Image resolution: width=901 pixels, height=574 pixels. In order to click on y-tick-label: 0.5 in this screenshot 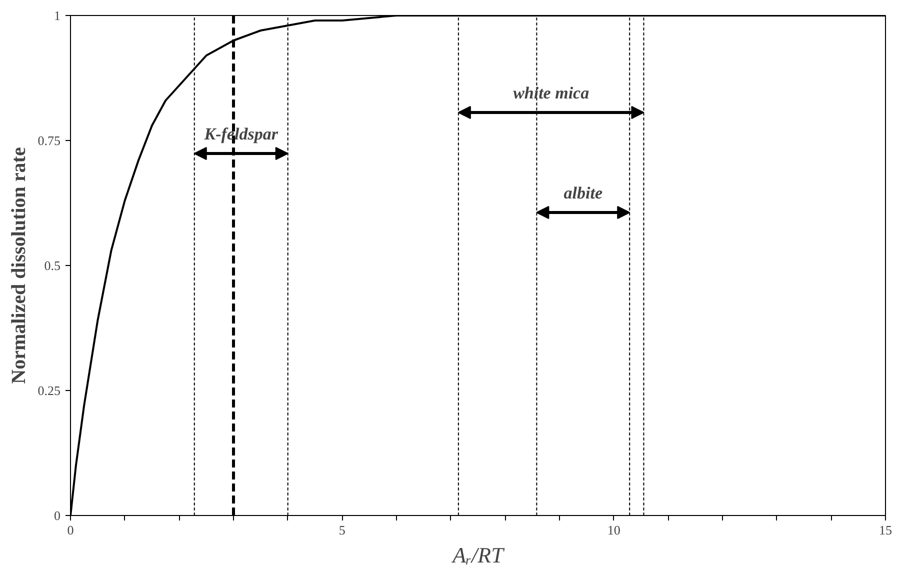, I will do `click(52, 265)`.